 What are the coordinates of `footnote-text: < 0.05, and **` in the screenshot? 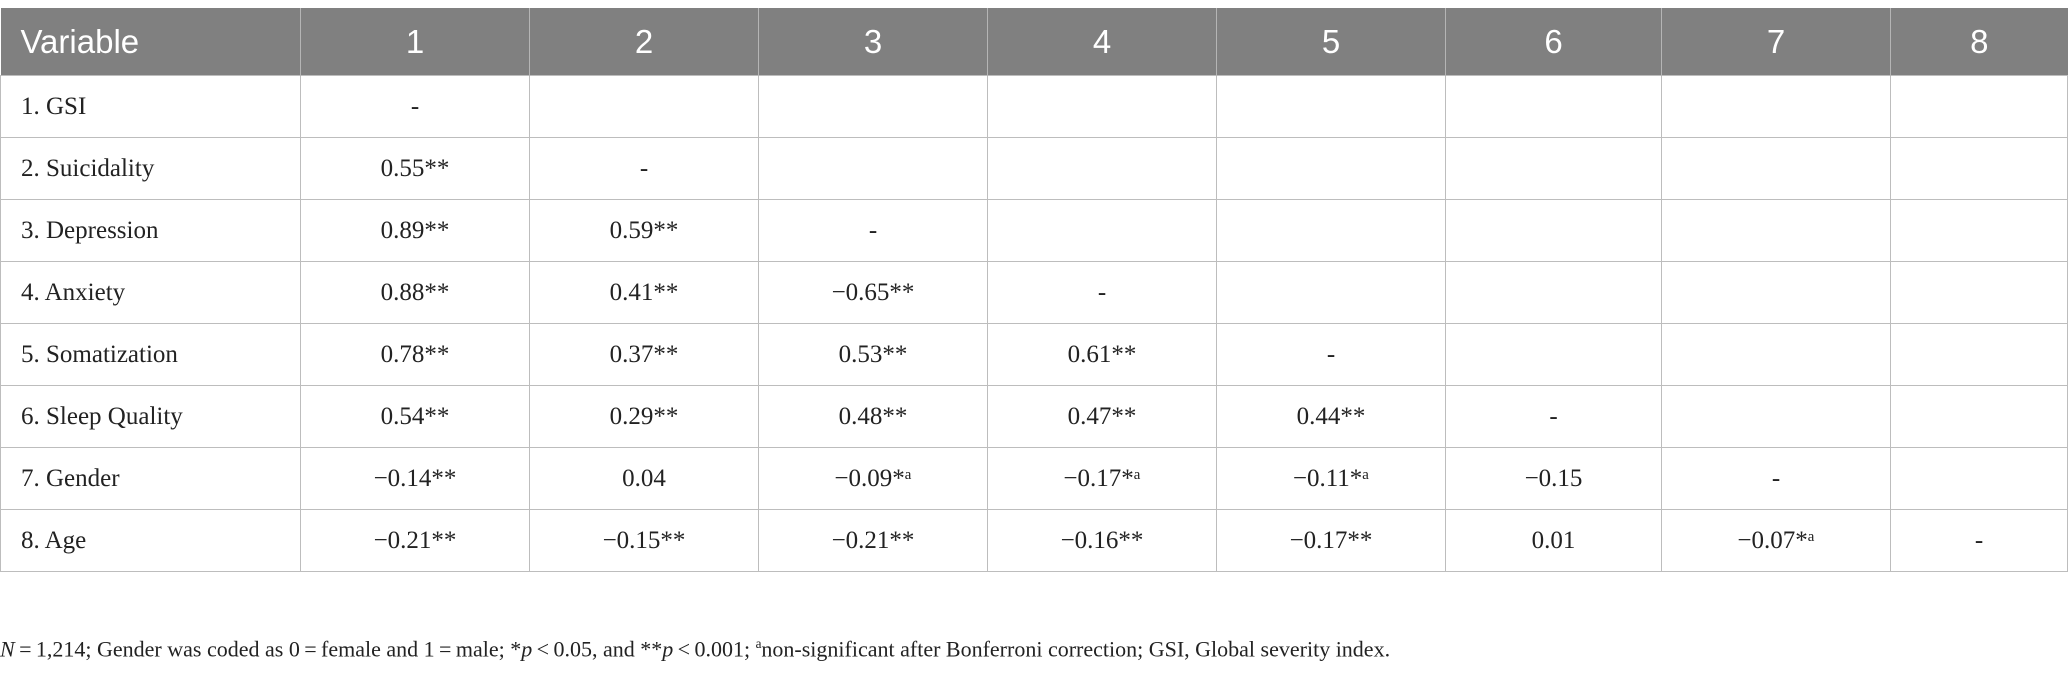 It's located at (597, 649).